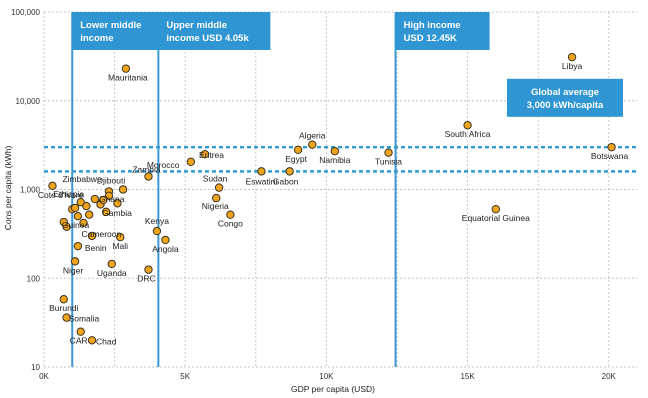 The image size is (648, 398). Describe the element at coordinates (211, 155) in the screenshot. I see `point-label: Eritrea` at that location.